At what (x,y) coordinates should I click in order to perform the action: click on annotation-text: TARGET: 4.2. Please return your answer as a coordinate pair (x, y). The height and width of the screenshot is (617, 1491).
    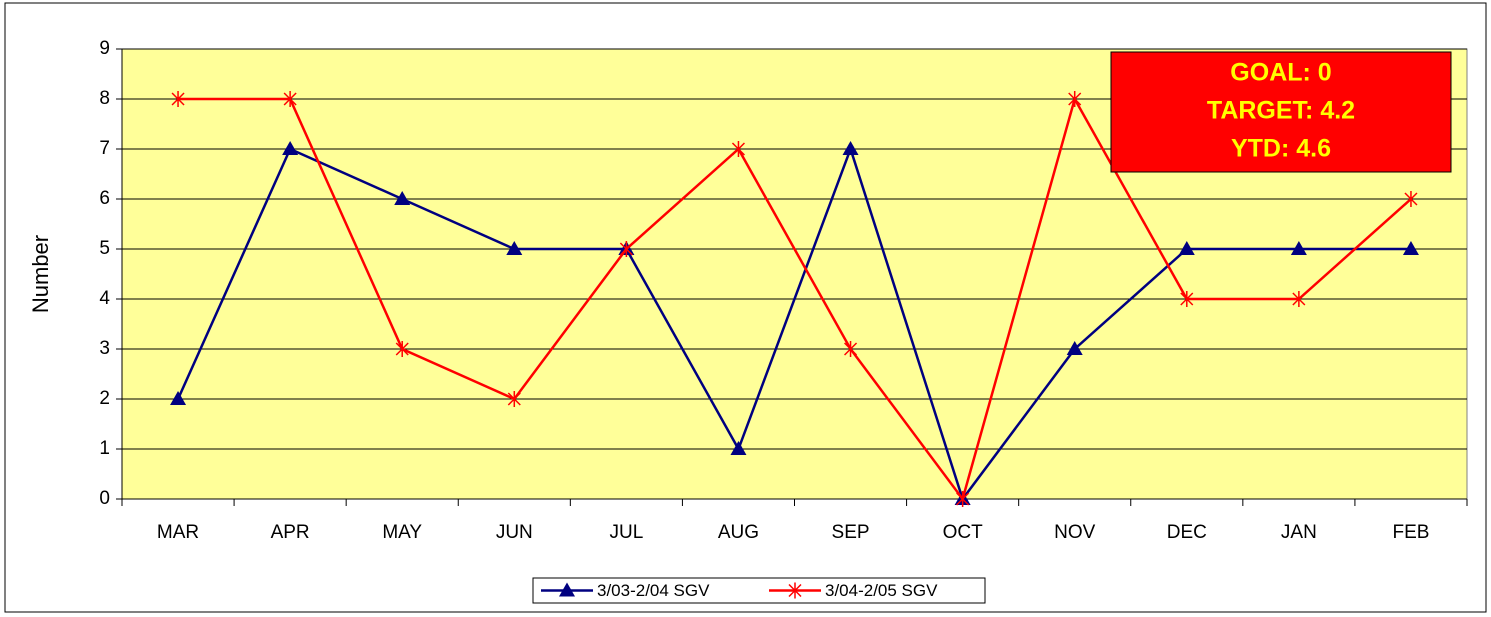
    Looking at the image, I should click on (1281, 111).